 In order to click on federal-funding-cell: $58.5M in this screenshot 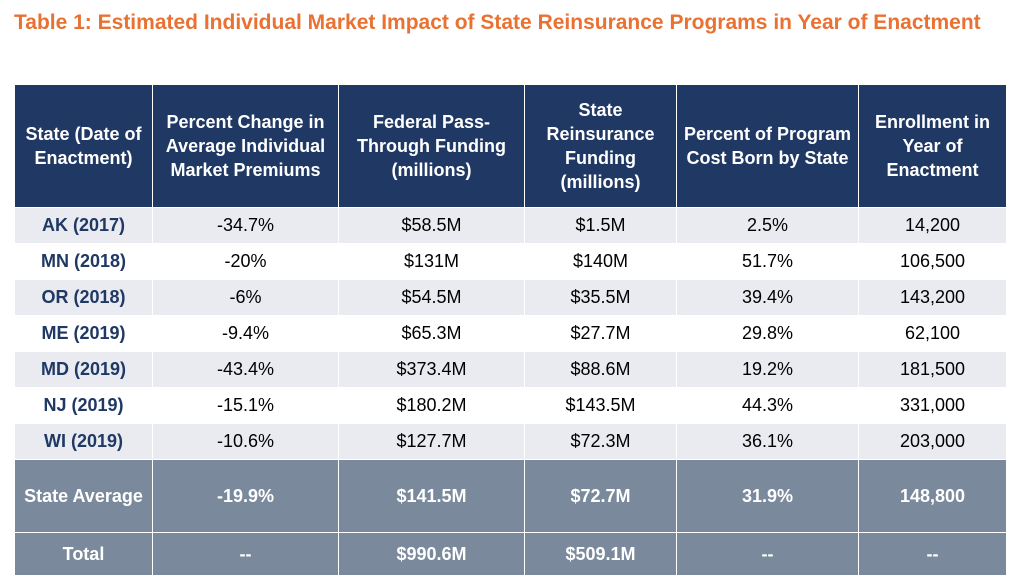, I will do `click(431, 225)`.